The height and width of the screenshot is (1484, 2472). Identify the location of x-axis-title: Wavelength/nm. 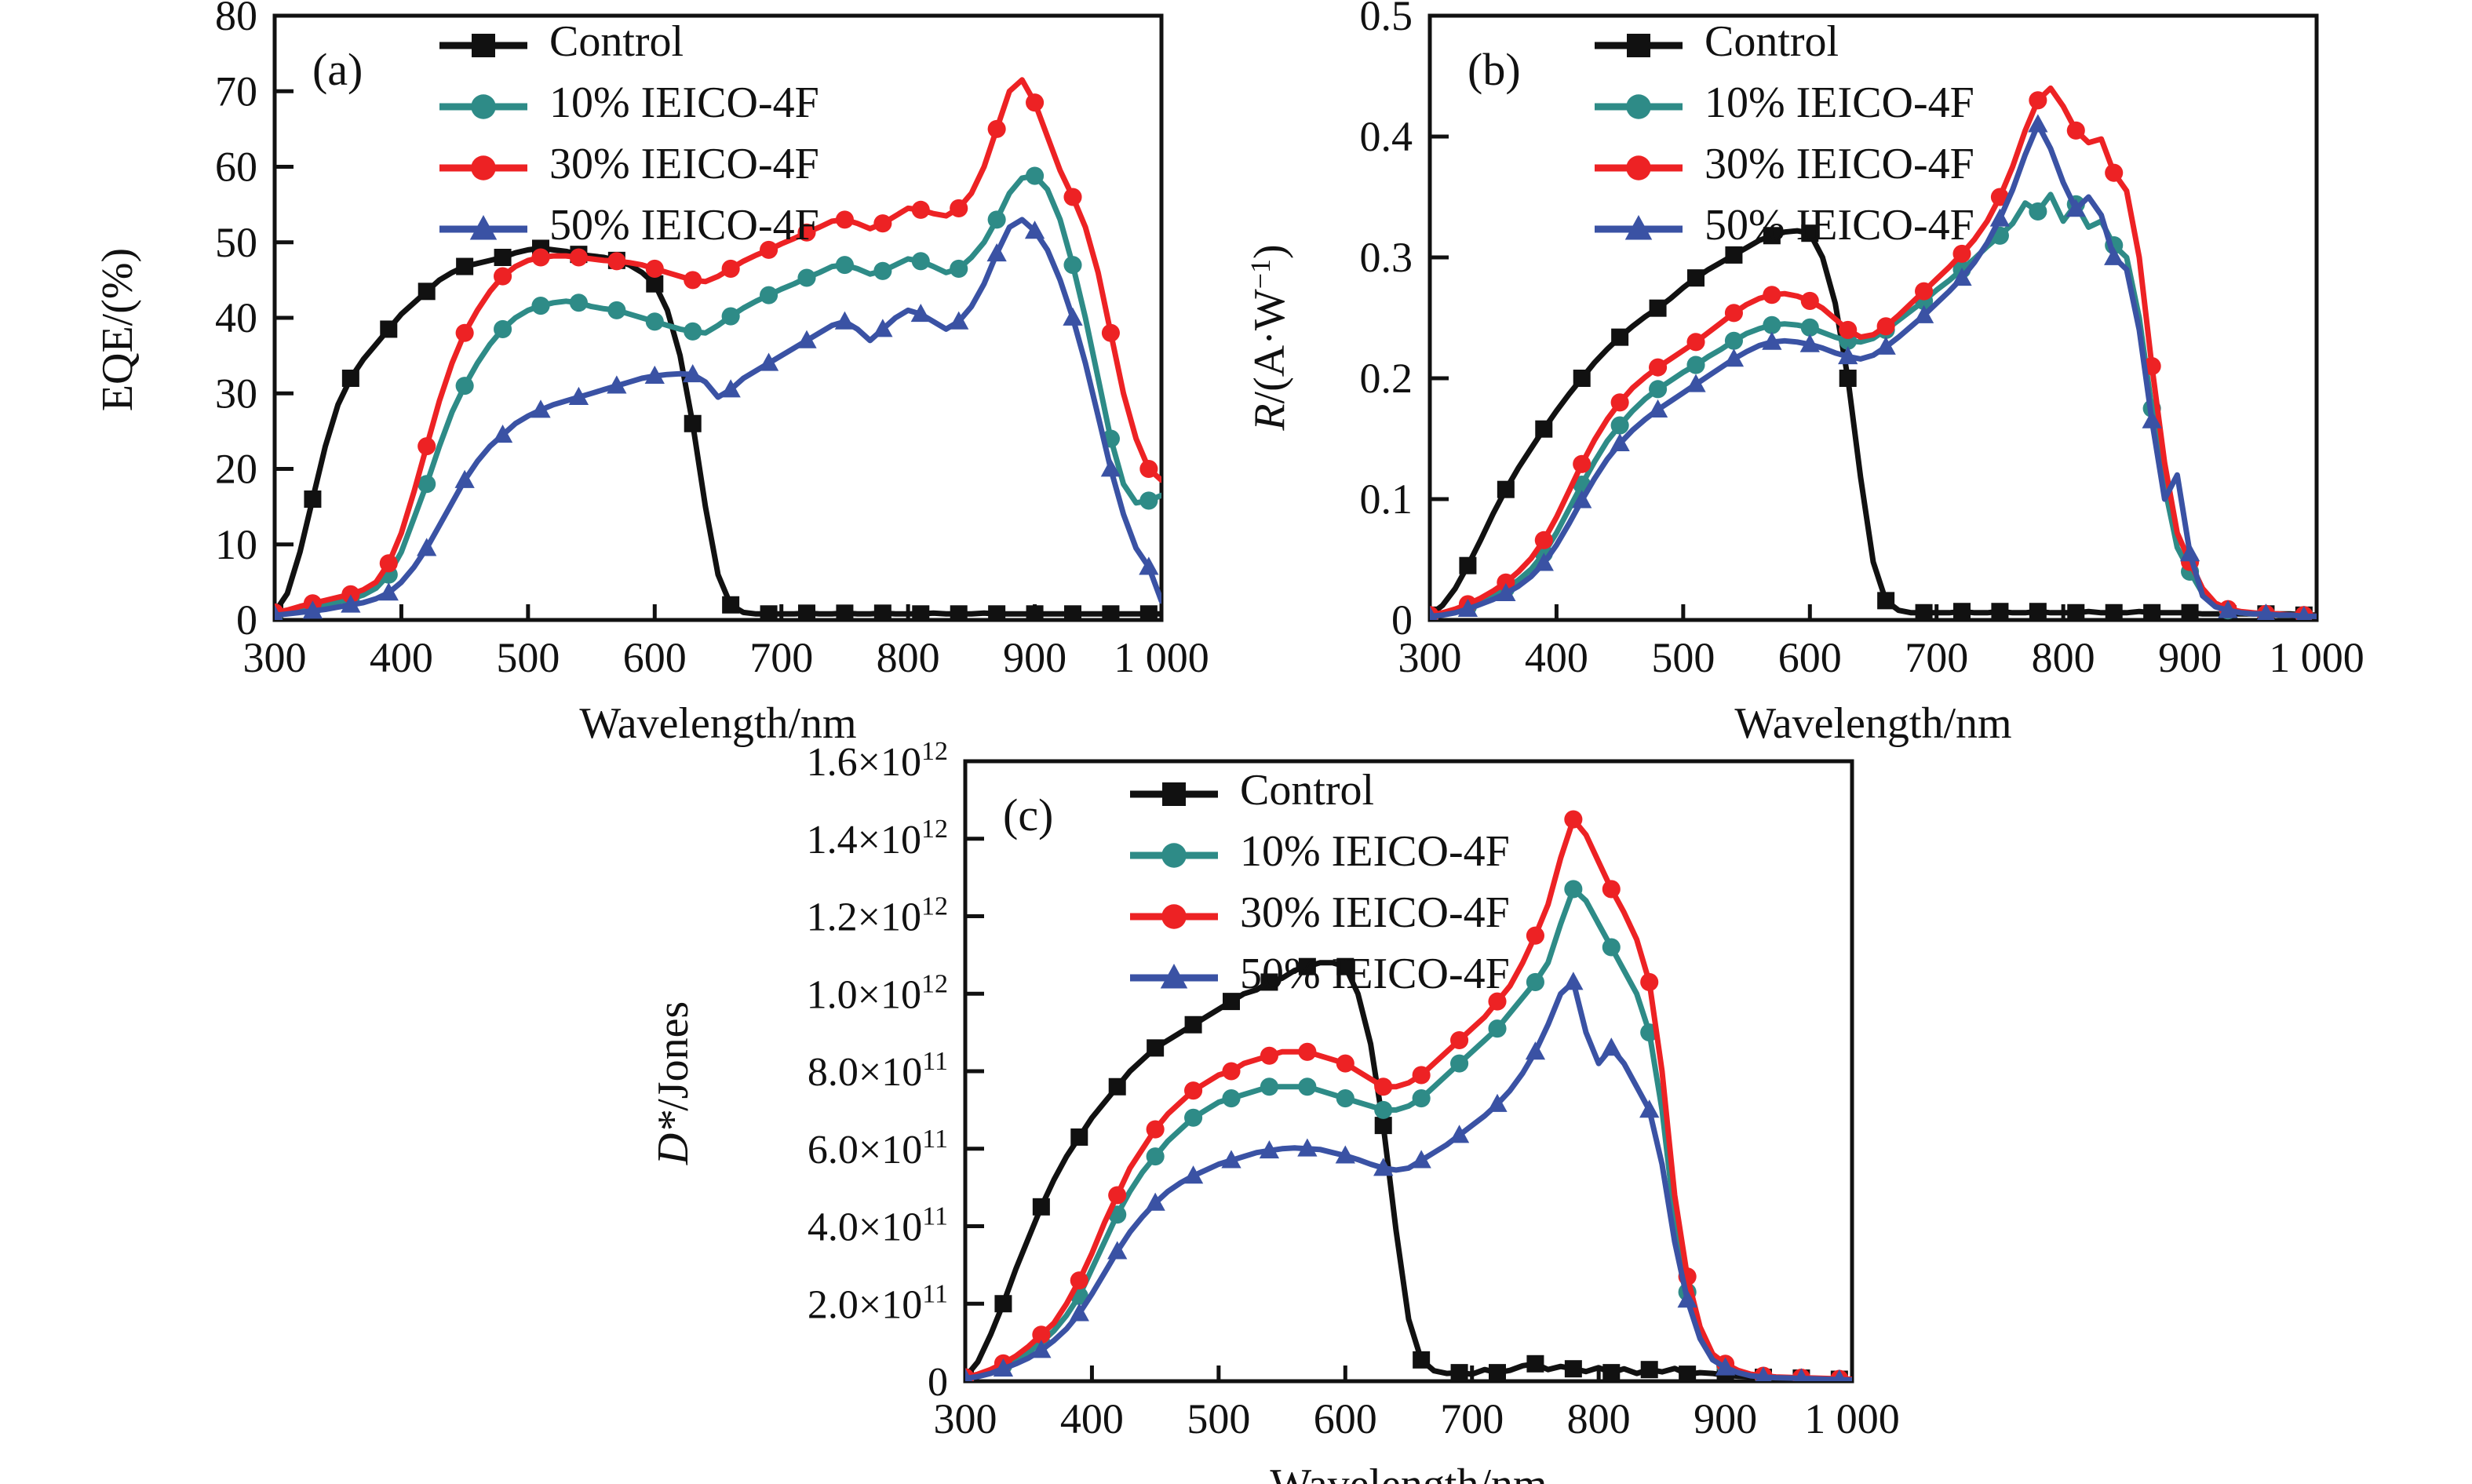
(1872, 723).